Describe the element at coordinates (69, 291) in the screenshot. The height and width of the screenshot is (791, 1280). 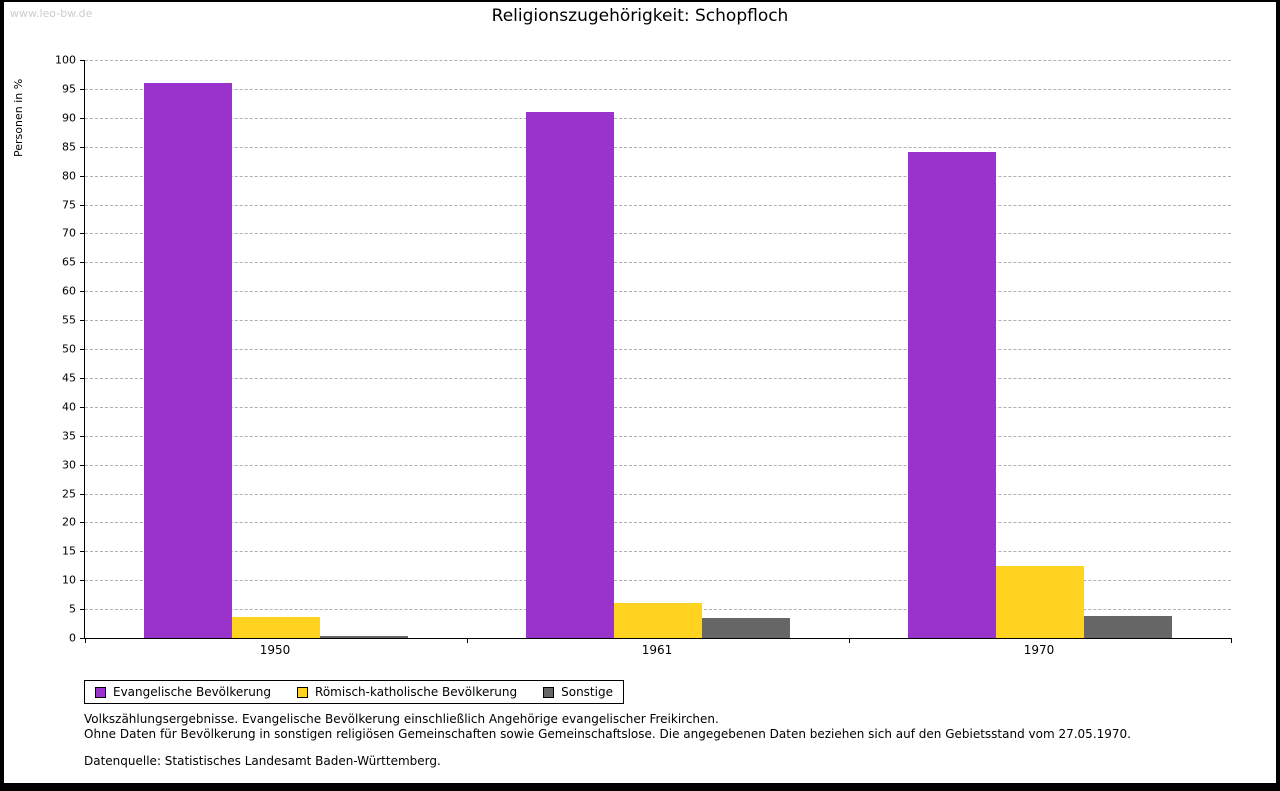
I see `y-tick-label: 60` at that location.